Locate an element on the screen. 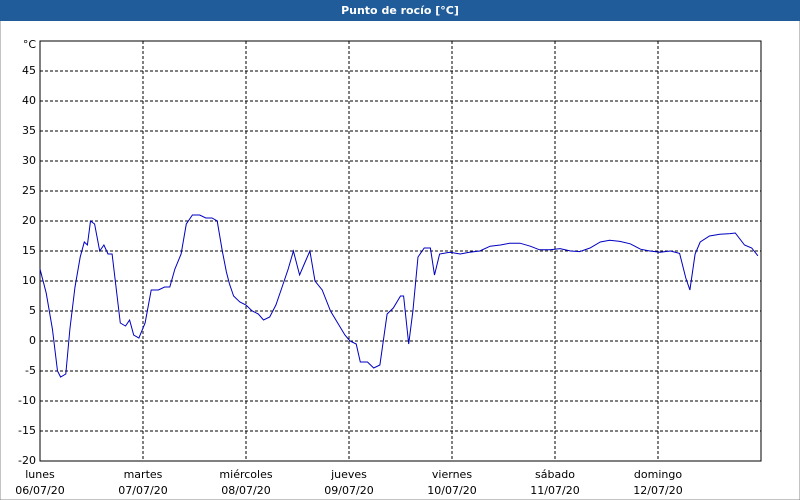 This screenshot has height=500, width=800. y-tick-label: 30 is located at coordinates (29, 160).